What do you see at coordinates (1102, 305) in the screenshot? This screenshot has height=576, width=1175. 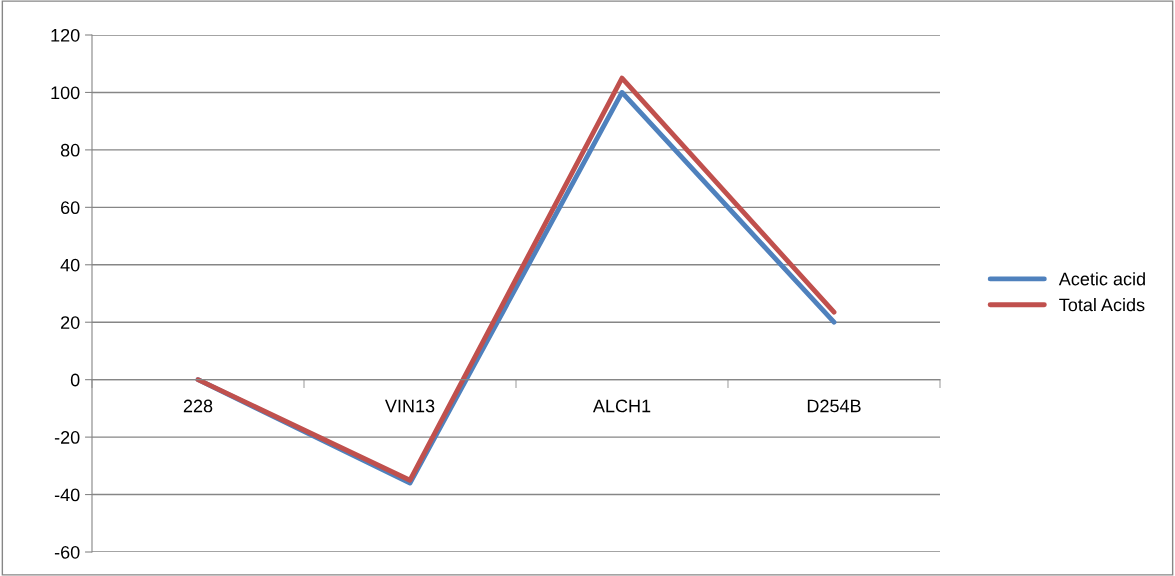 I see `legend-label: Total Acids` at bounding box center [1102, 305].